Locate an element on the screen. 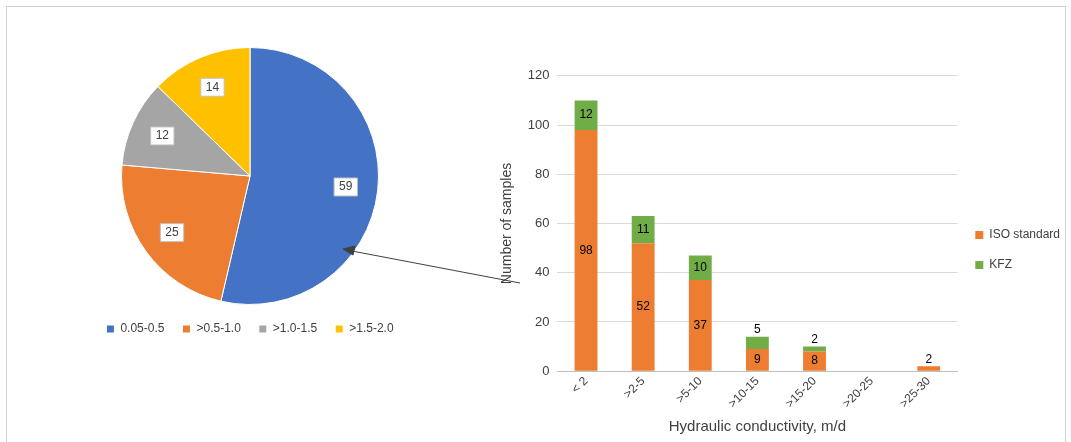 This screenshot has height=442, width=1071. data-label: 98 is located at coordinates (586, 249).